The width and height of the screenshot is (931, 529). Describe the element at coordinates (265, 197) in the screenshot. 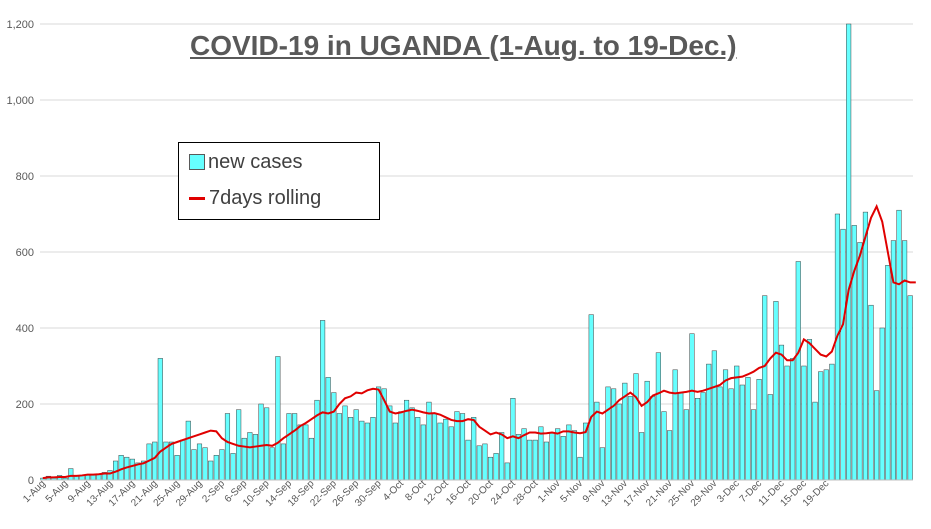

I see `legend-label-rolling: 7days rolling` at that location.